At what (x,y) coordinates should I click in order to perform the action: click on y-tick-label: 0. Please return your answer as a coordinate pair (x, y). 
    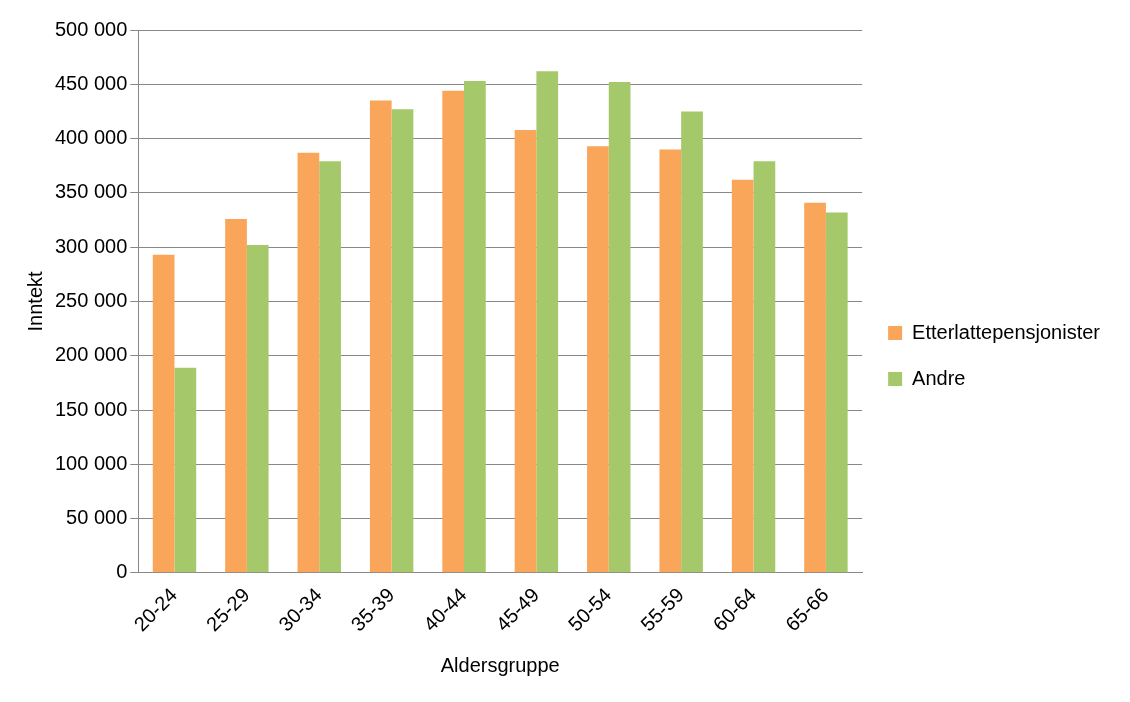
    Looking at the image, I should click on (122, 571).